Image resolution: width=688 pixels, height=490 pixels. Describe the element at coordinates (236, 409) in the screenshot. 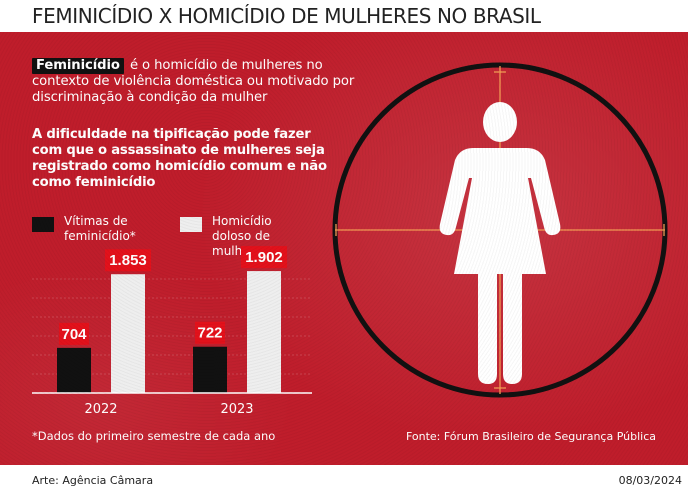

I see `x-tick-label: 2023` at that location.